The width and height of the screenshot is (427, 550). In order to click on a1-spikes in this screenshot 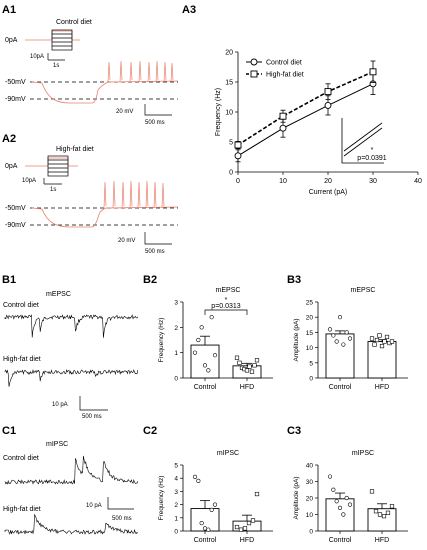, I will do `click(140, 71)`.